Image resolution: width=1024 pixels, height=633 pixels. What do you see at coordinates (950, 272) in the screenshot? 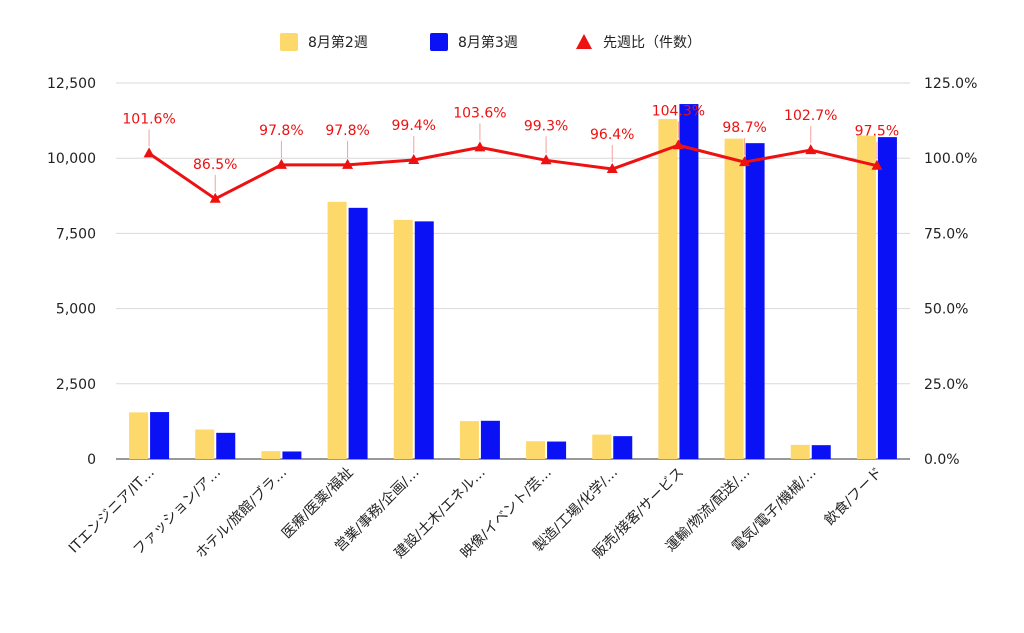
I see `right-axis: 0.0% 25.0% 50.0% 75.0% 100.0% 125.0%` at bounding box center [950, 272].